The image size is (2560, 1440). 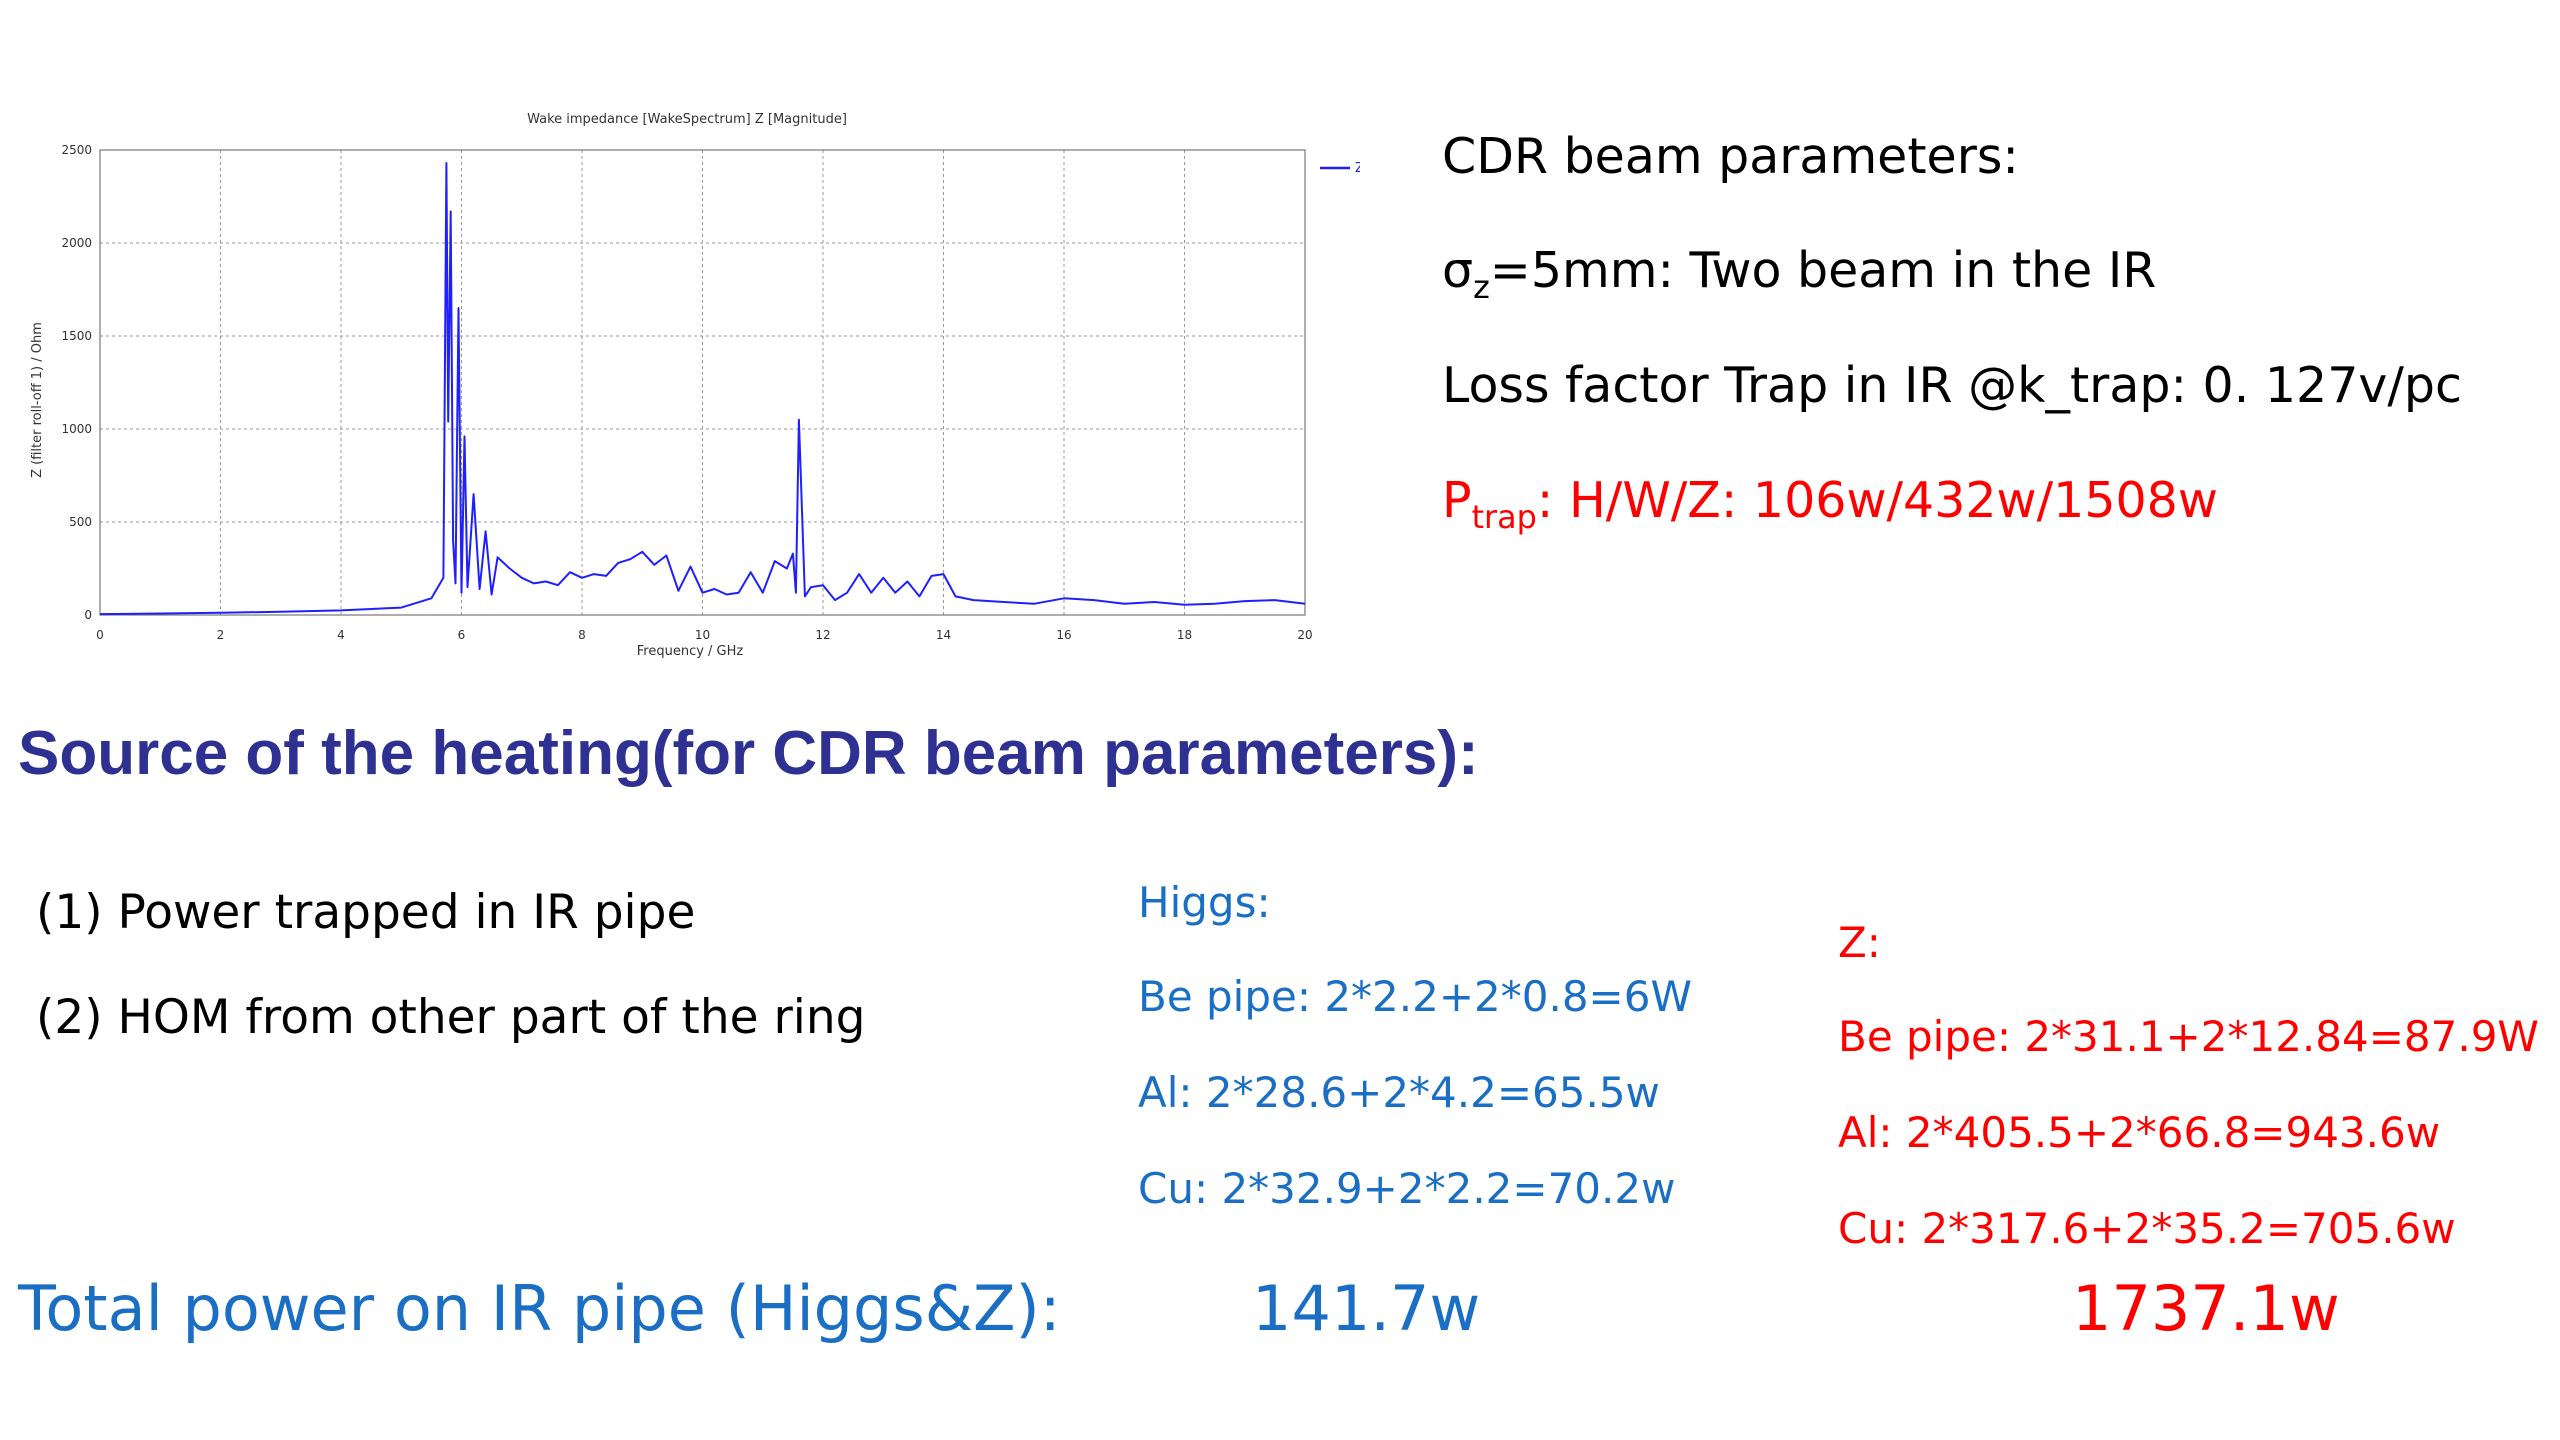 What do you see at coordinates (1823, 270) in the screenshot?
I see `sigma-text: =5mm: Two beam in the IR` at bounding box center [1823, 270].